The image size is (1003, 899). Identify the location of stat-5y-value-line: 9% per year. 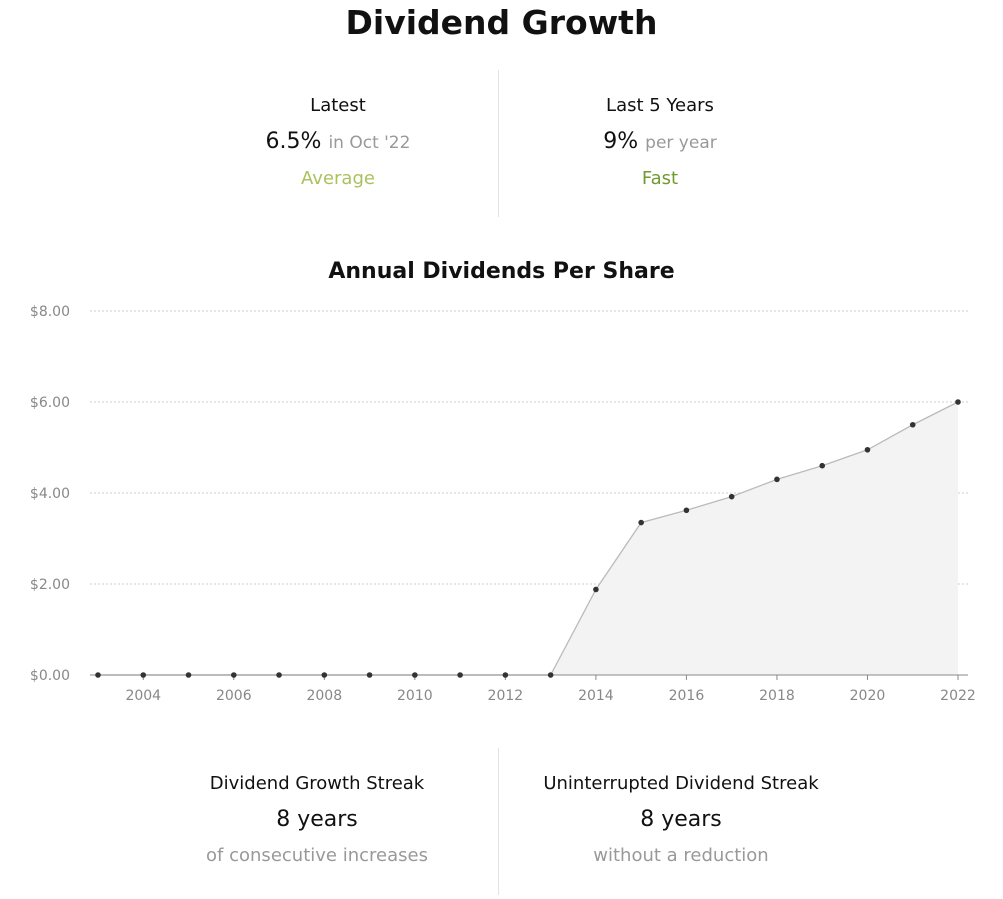
(660, 142).